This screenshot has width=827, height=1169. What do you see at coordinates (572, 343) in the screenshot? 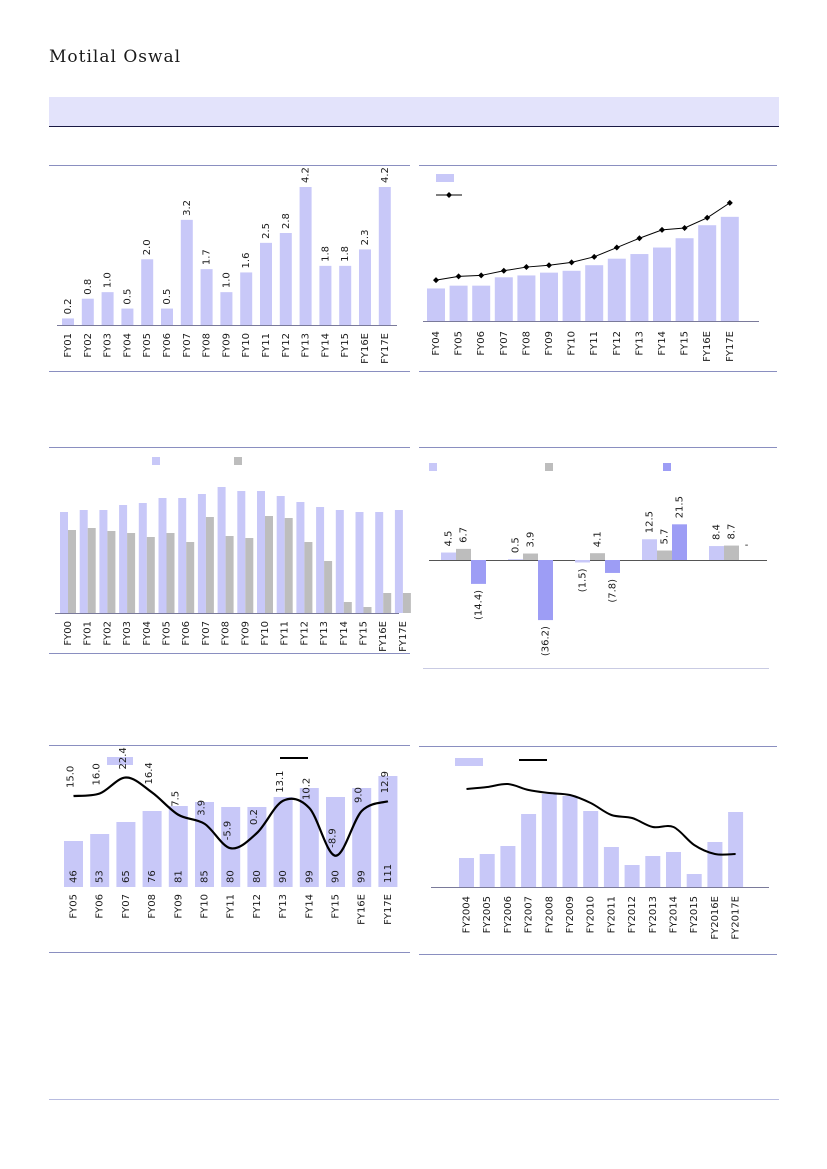
I see `c2-x-label: FY10` at bounding box center [572, 343].